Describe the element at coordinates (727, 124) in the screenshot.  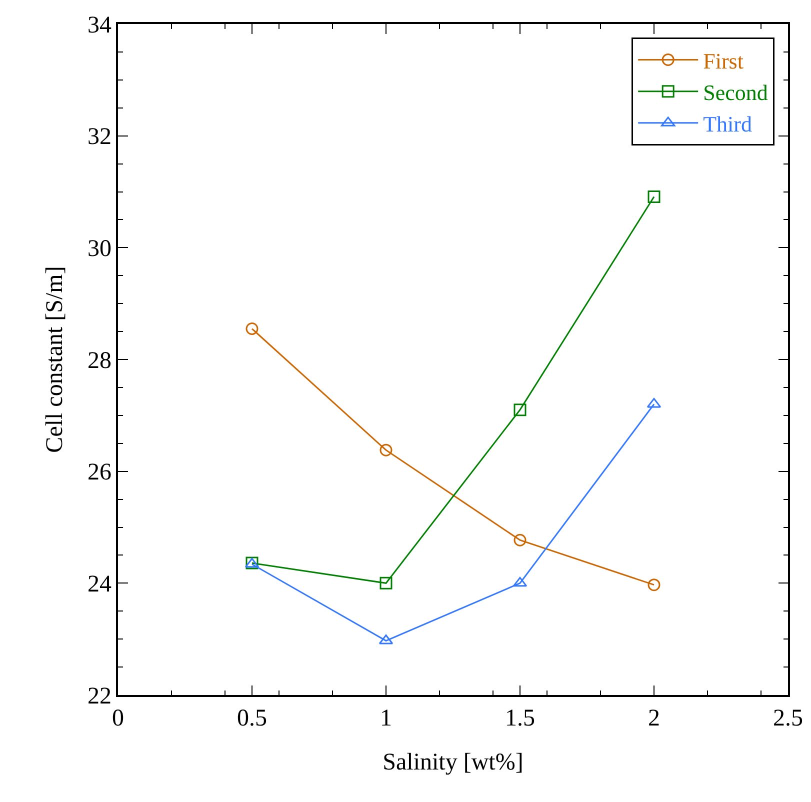
I see `legend-label: Third` at that location.